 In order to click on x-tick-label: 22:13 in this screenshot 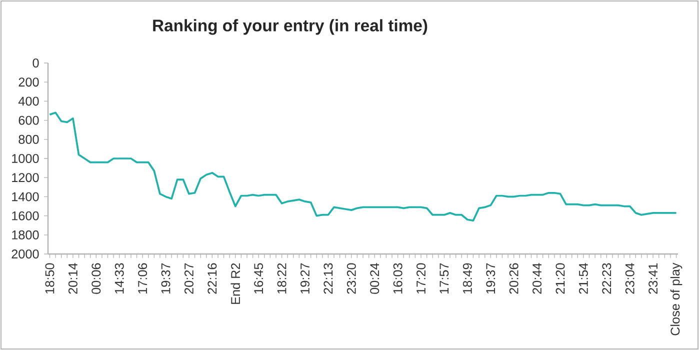, I will do `click(328, 278)`.